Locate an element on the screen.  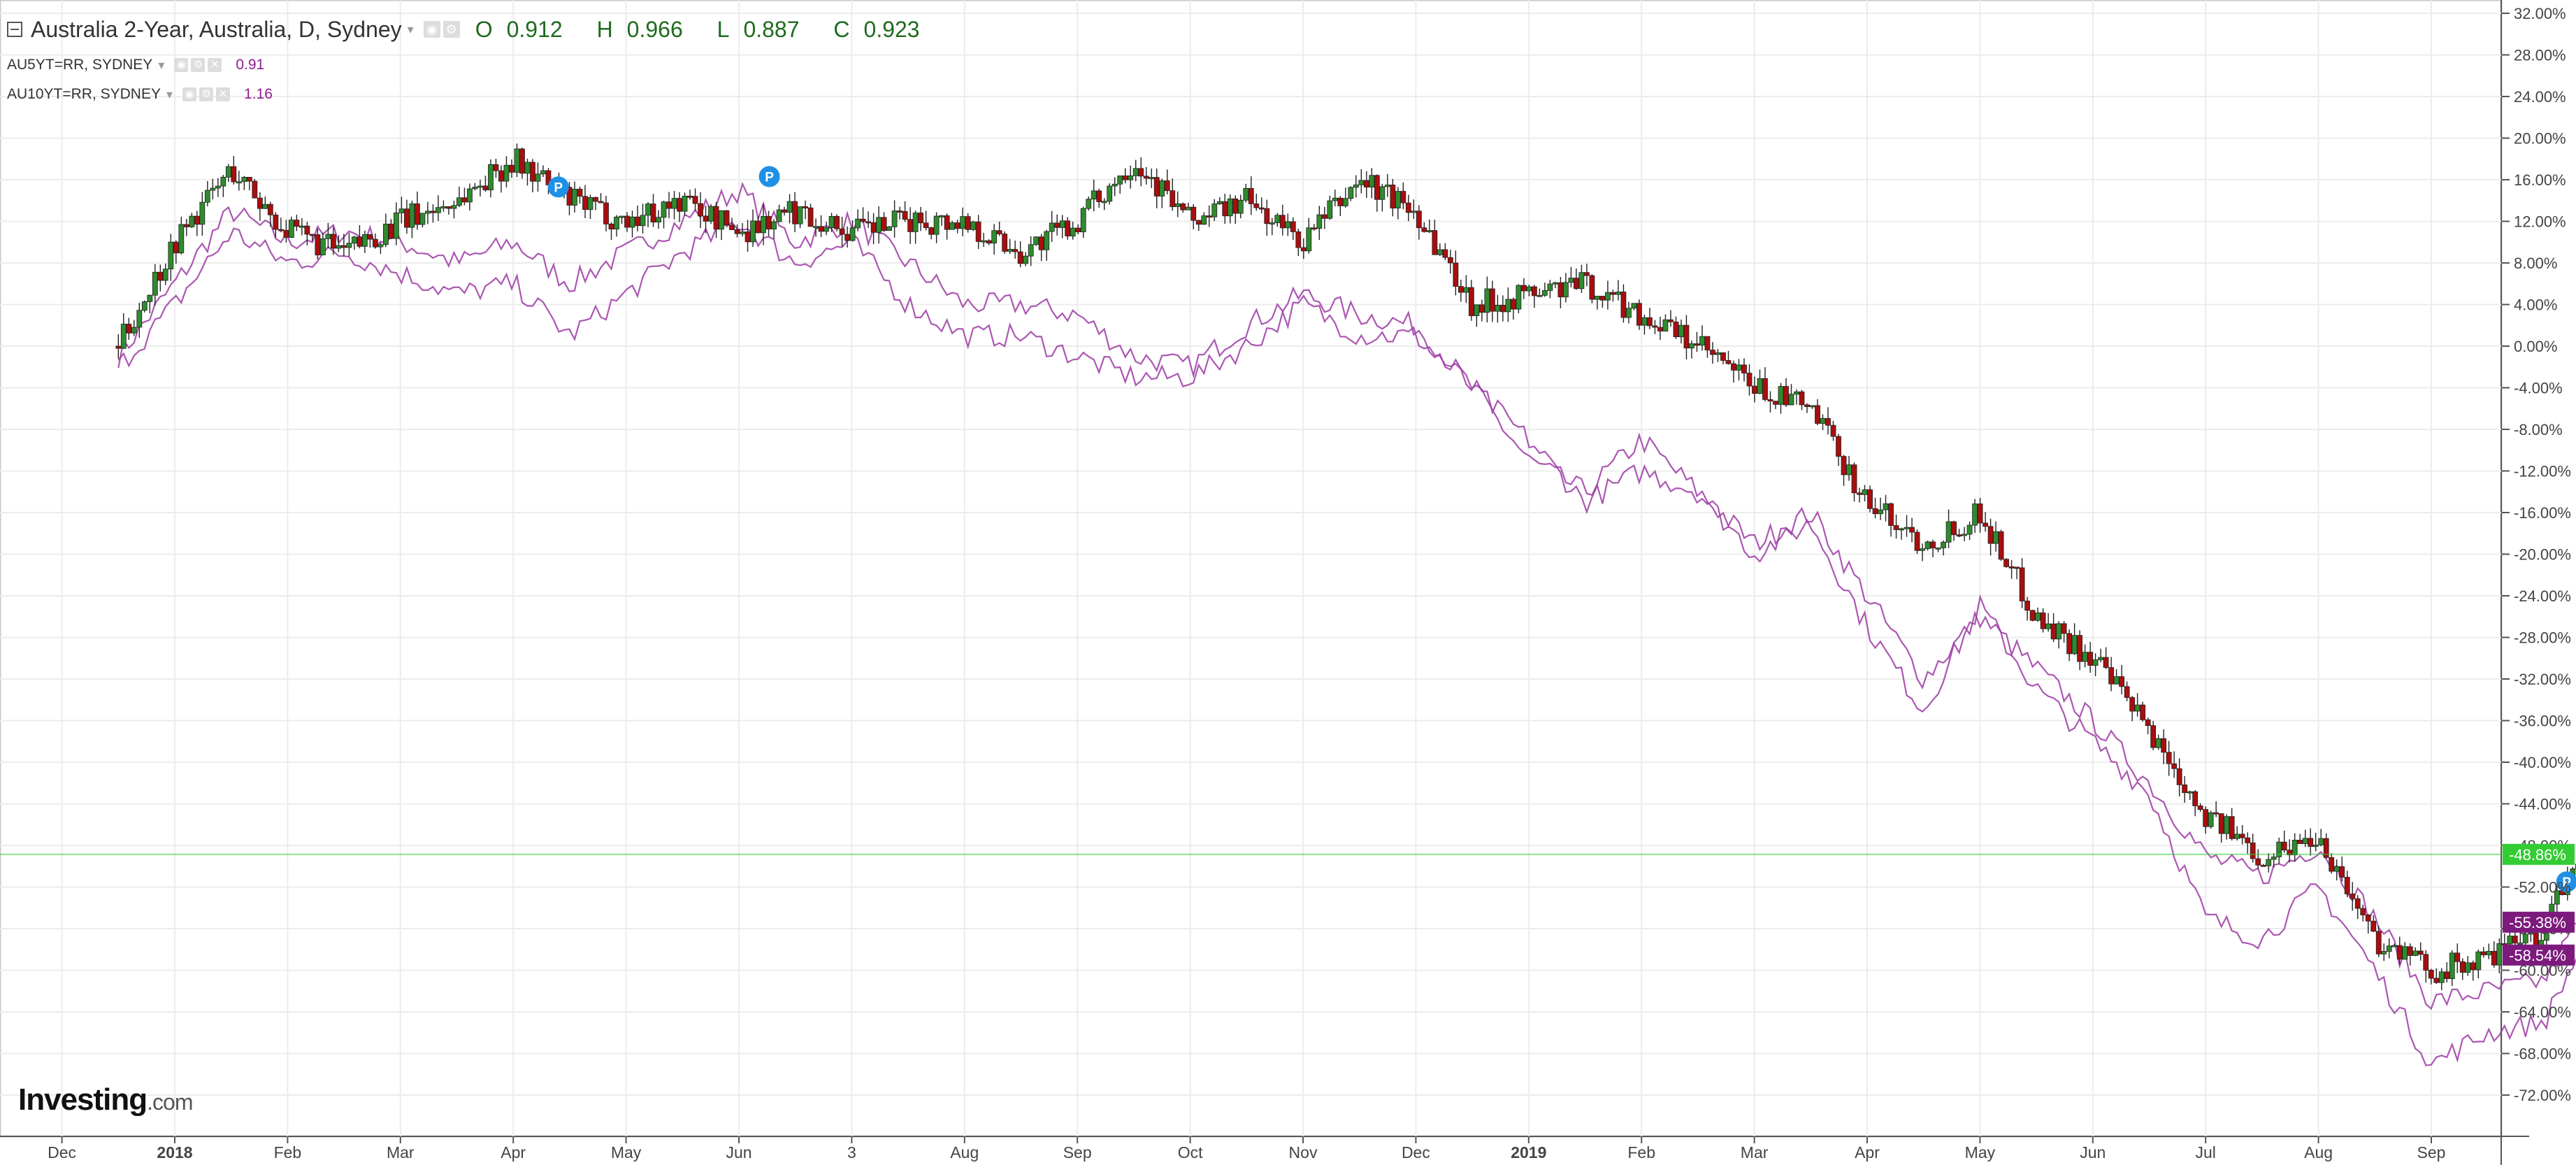
y-tick-label: -16.00% is located at coordinates (2542, 513).